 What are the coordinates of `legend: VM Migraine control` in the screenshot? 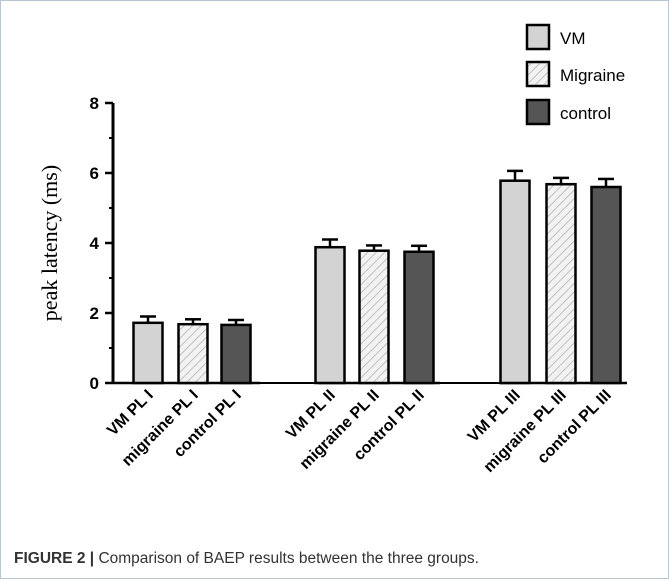 It's located at (575, 74).